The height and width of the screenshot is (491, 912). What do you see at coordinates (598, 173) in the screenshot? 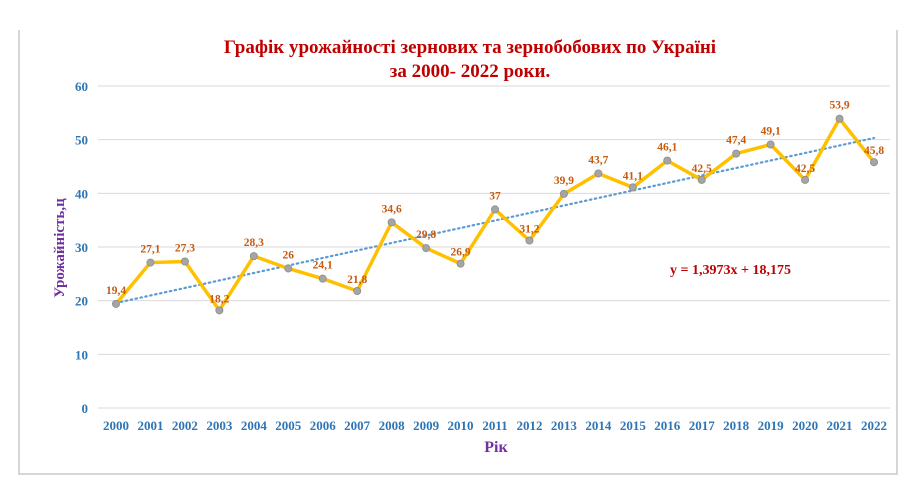
I see `data-point-2014` at bounding box center [598, 173].